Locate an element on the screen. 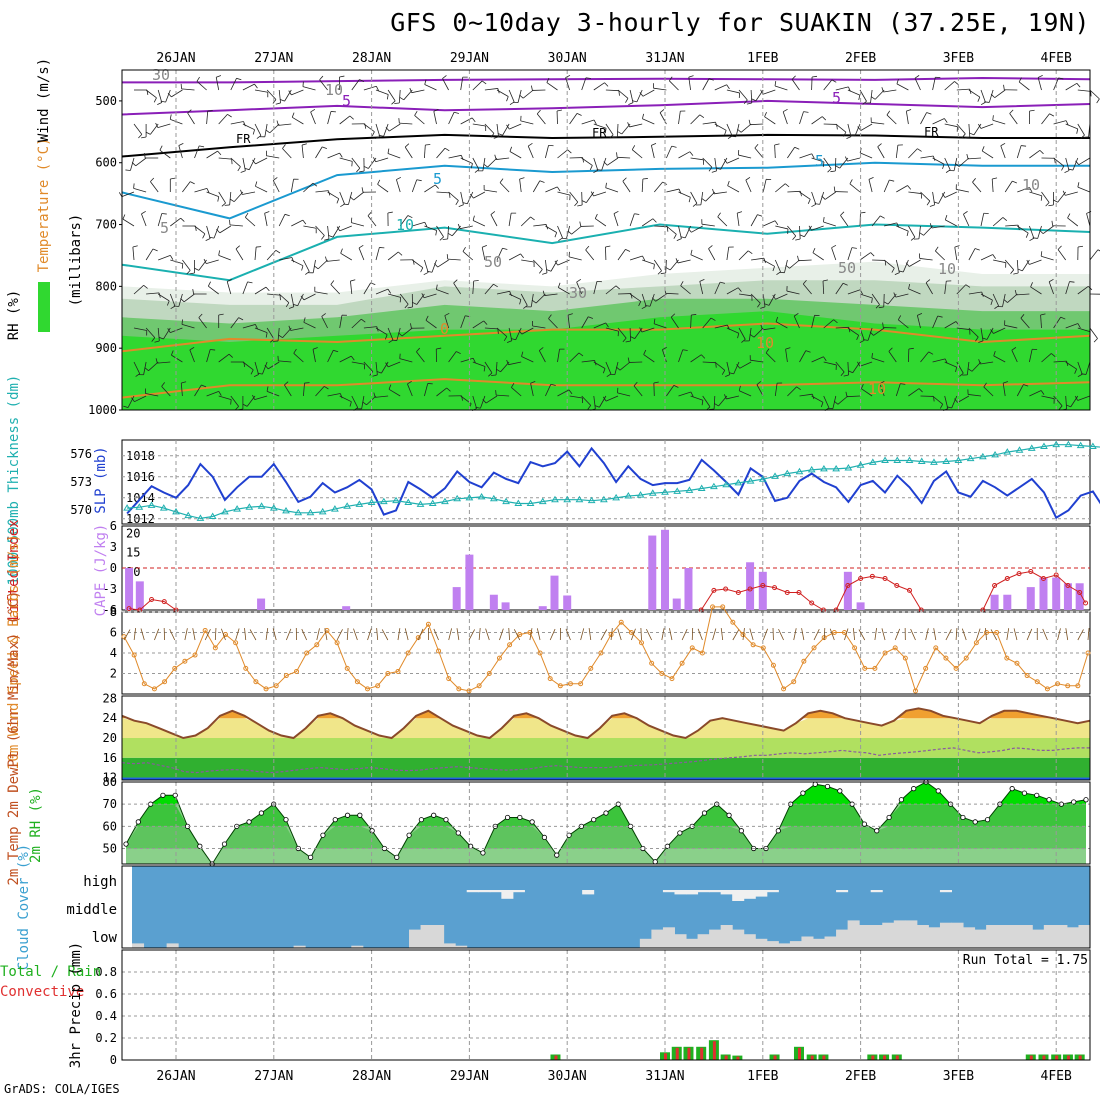 The image size is (1100, 1100). li-tick: -3 is located at coordinates (110, 589).